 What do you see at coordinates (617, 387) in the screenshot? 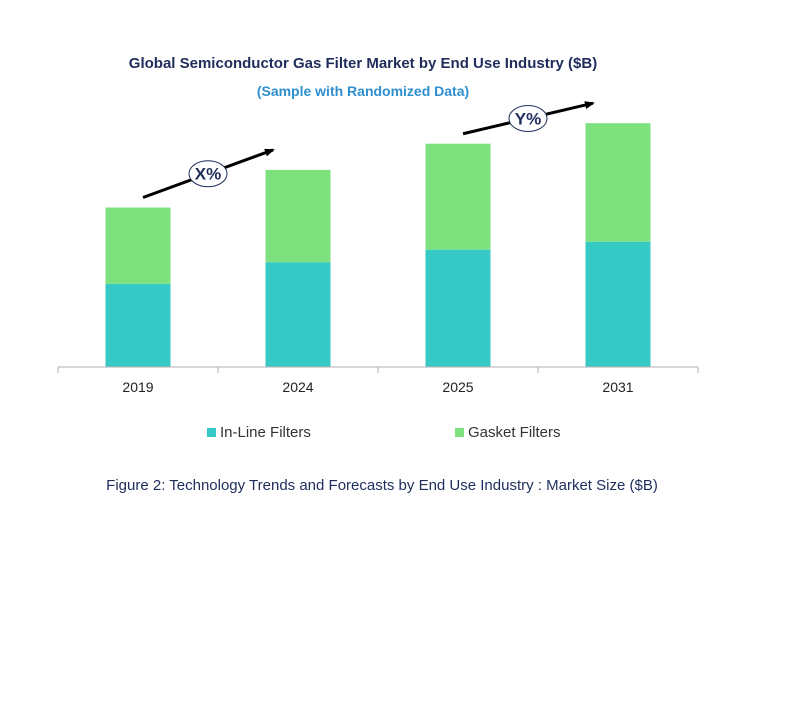
I see `x-tick-label: 2031` at bounding box center [617, 387].